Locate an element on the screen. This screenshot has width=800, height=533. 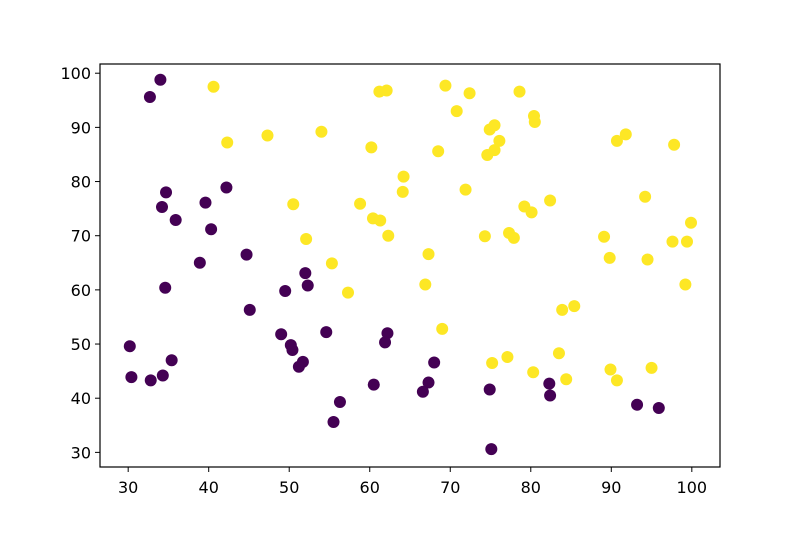
x-tick-label-70: 70 is located at coordinates (450, 487).